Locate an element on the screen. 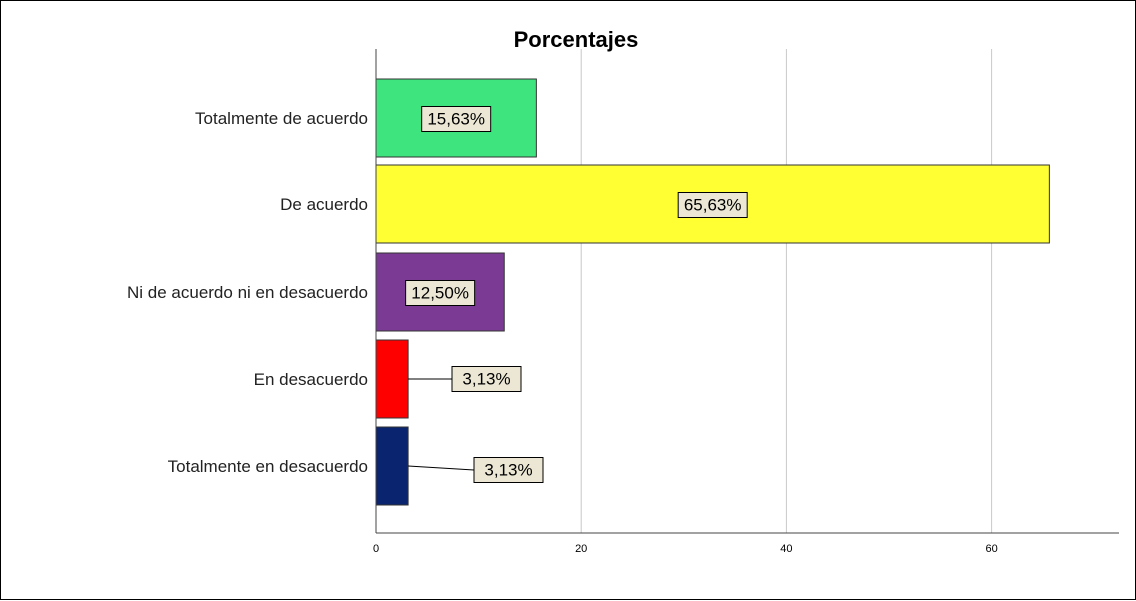 Image resolution: width=1136 pixels, height=601 pixels. chart-title: Porcentajes is located at coordinates (576, 39).